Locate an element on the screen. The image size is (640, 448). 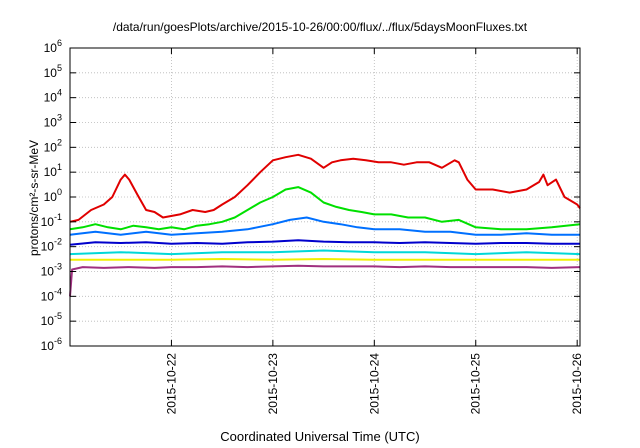
y-tick-label: 10⁻⁶ is located at coordinates (51, 344).